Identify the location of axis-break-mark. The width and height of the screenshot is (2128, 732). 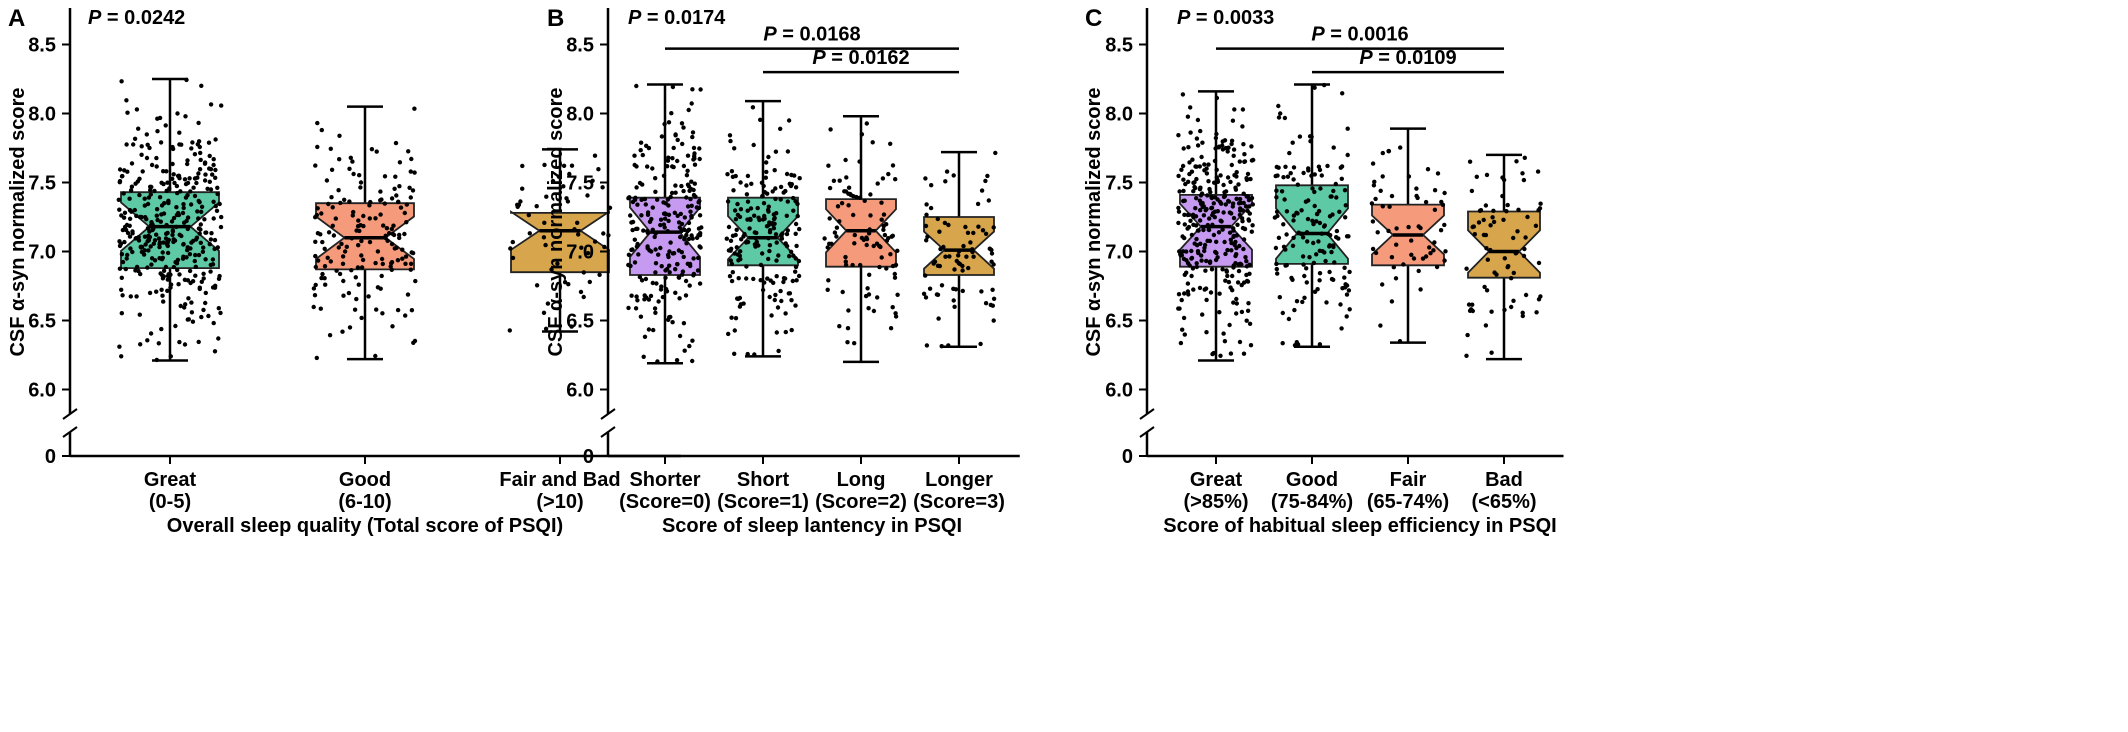
(70, 432).